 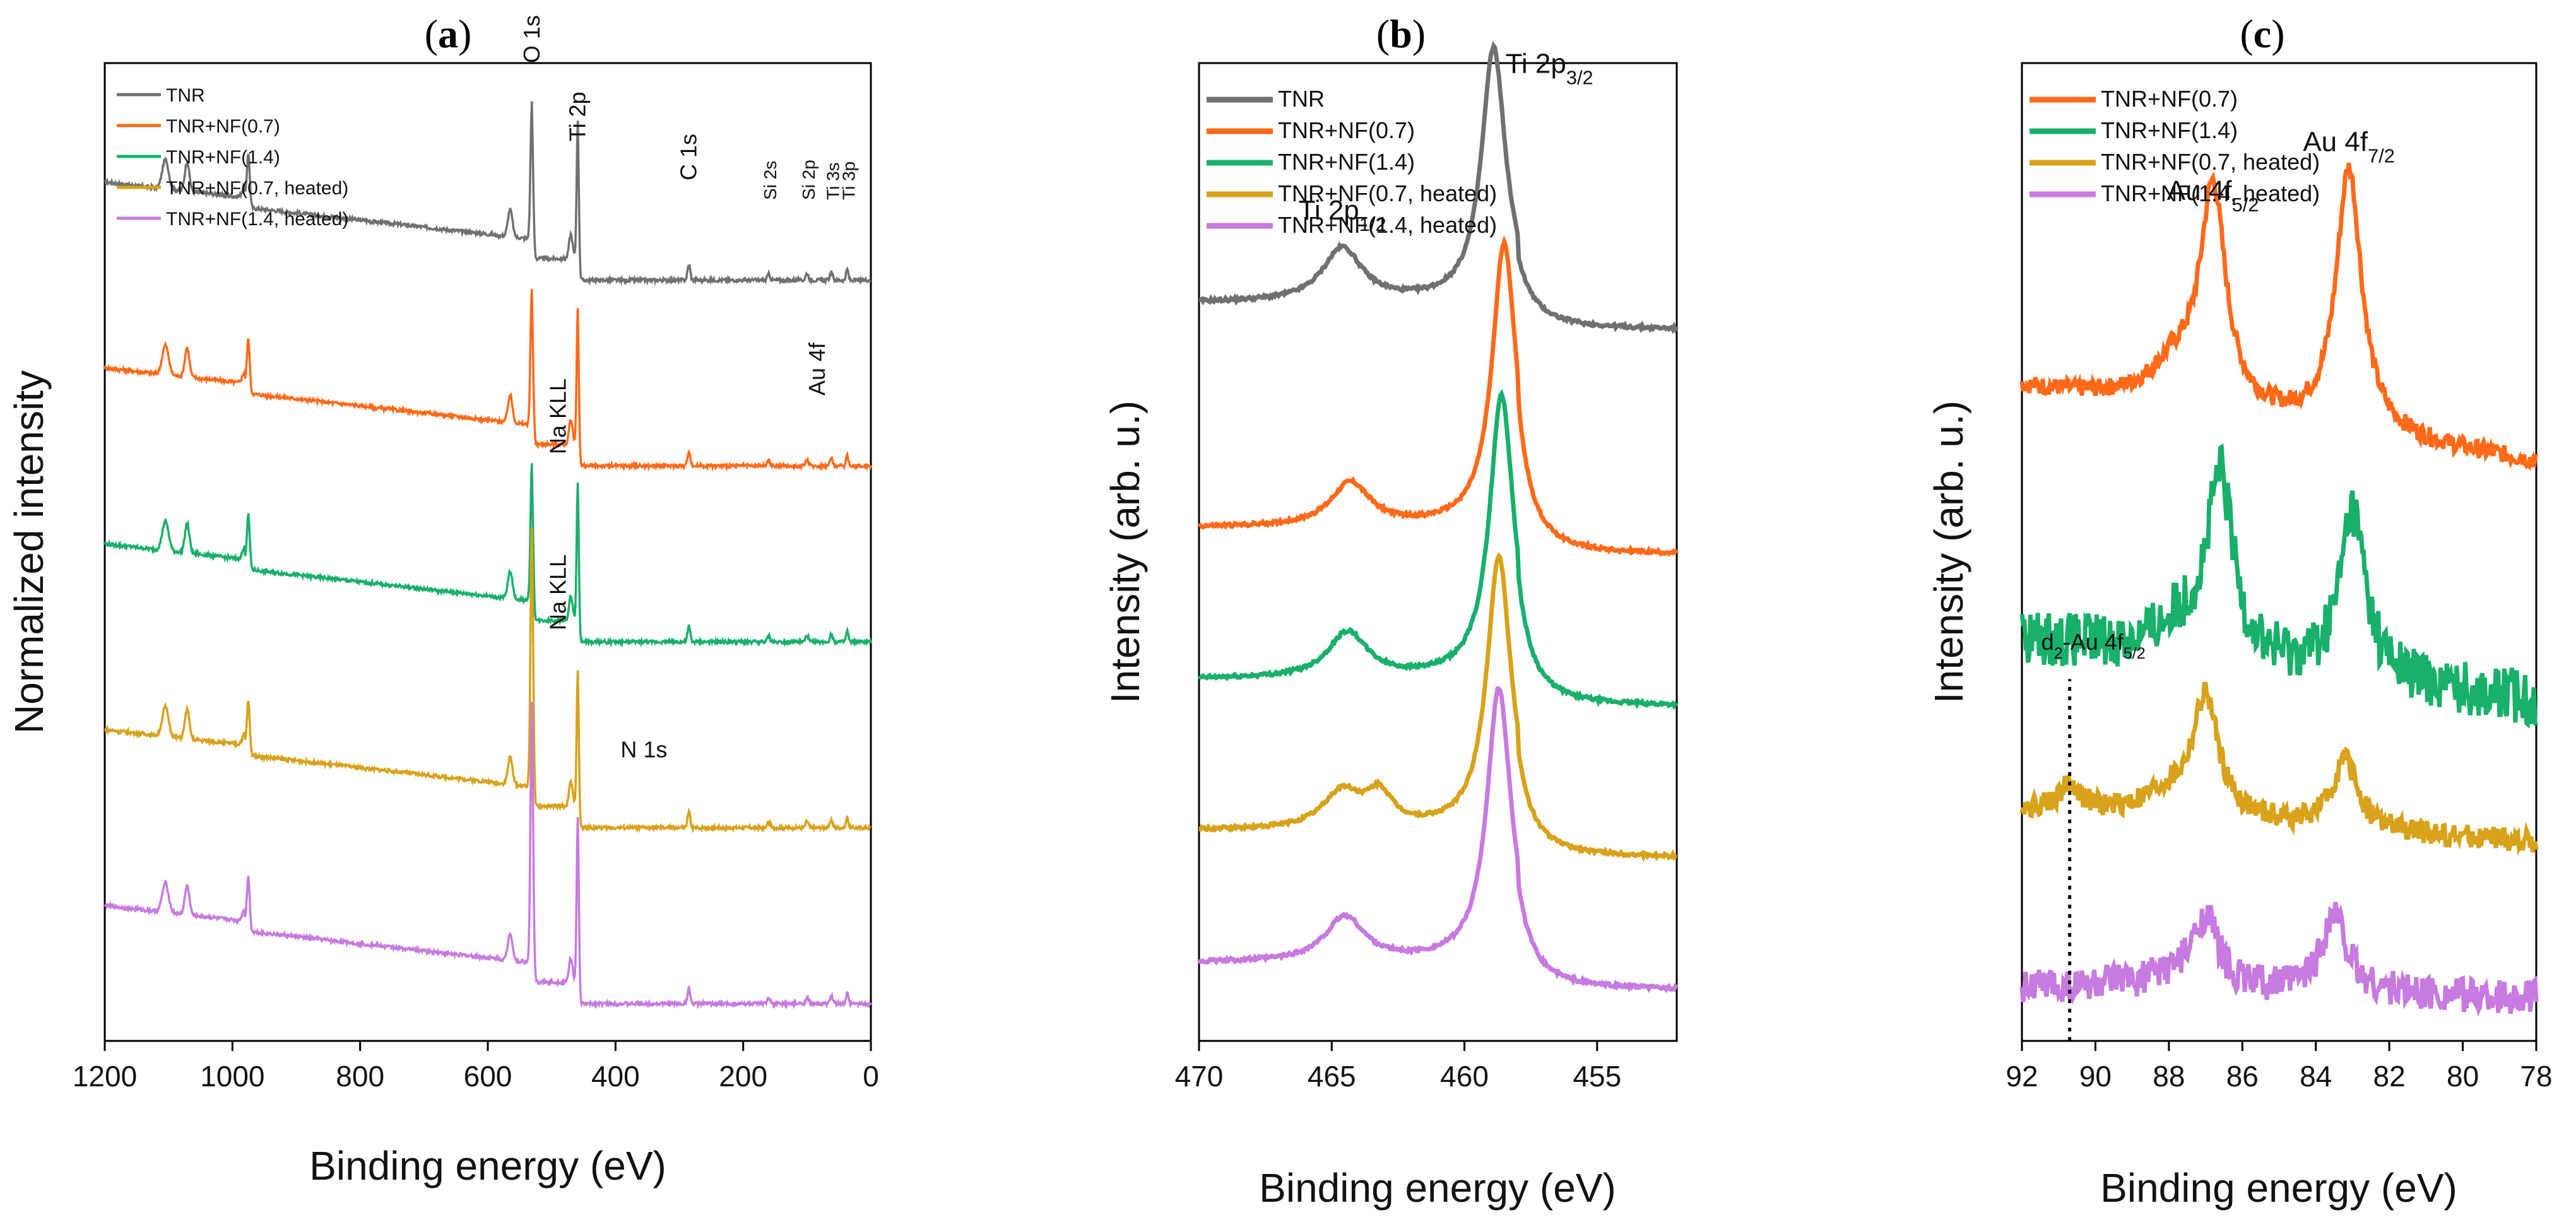 What do you see at coordinates (2463, 1076) in the screenshot?
I see `x-tick-label-c-6: 80` at bounding box center [2463, 1076].